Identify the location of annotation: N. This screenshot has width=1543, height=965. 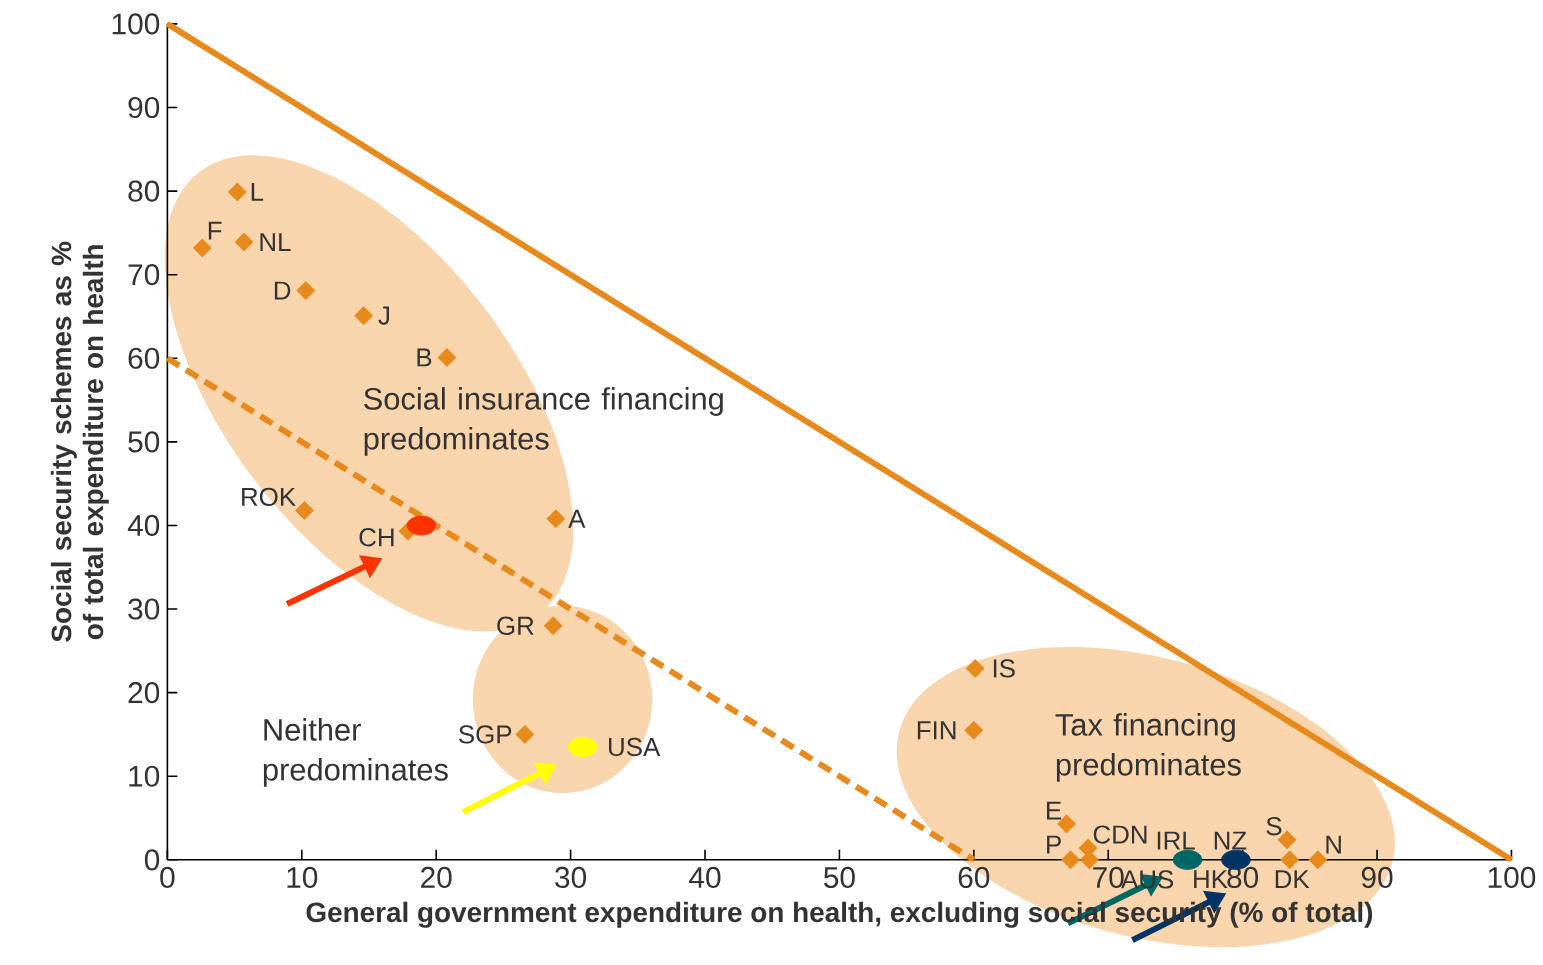
(1333, 844).